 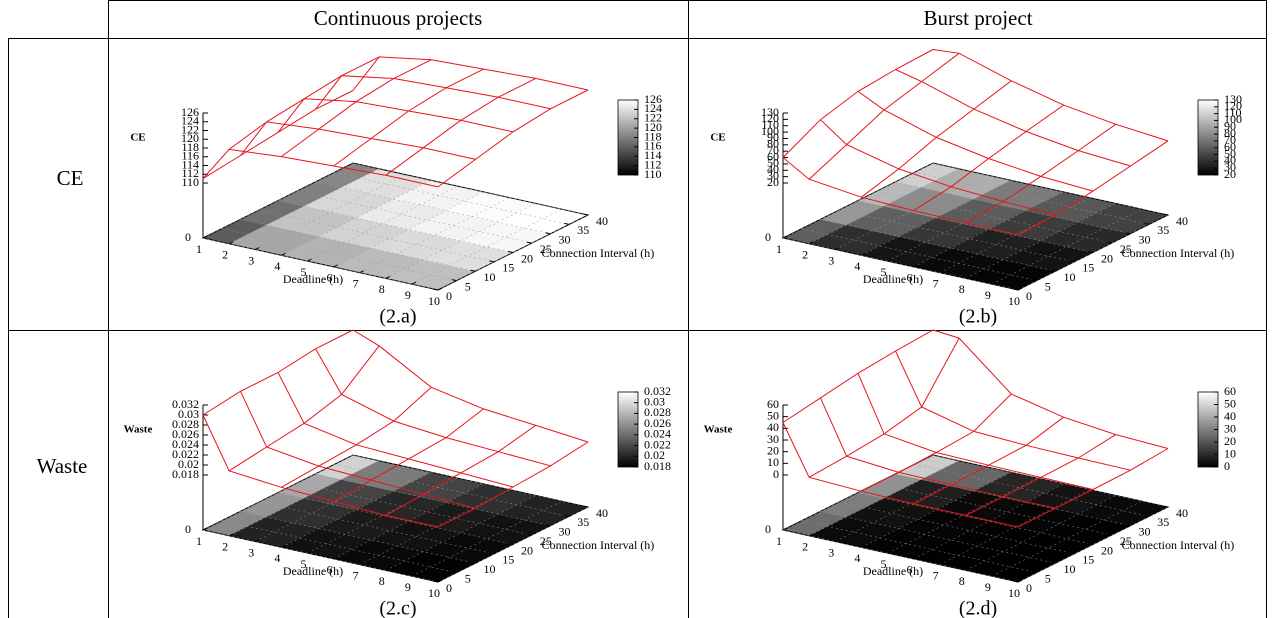 I want to click on colorbar-tick-label: 0.028, so click(x=657, y=412).